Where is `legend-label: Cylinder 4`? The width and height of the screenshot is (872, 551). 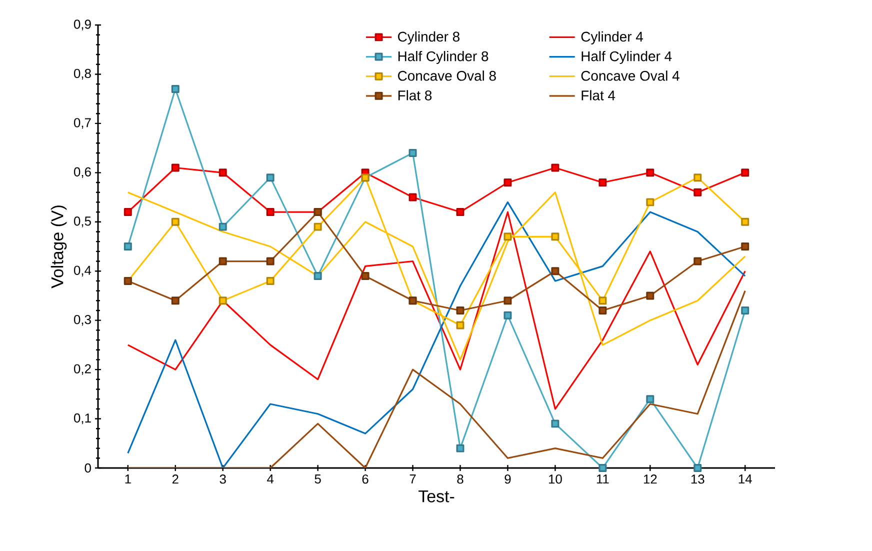
legend-label: Cylinder 4 is located at coordinates (612, 37).